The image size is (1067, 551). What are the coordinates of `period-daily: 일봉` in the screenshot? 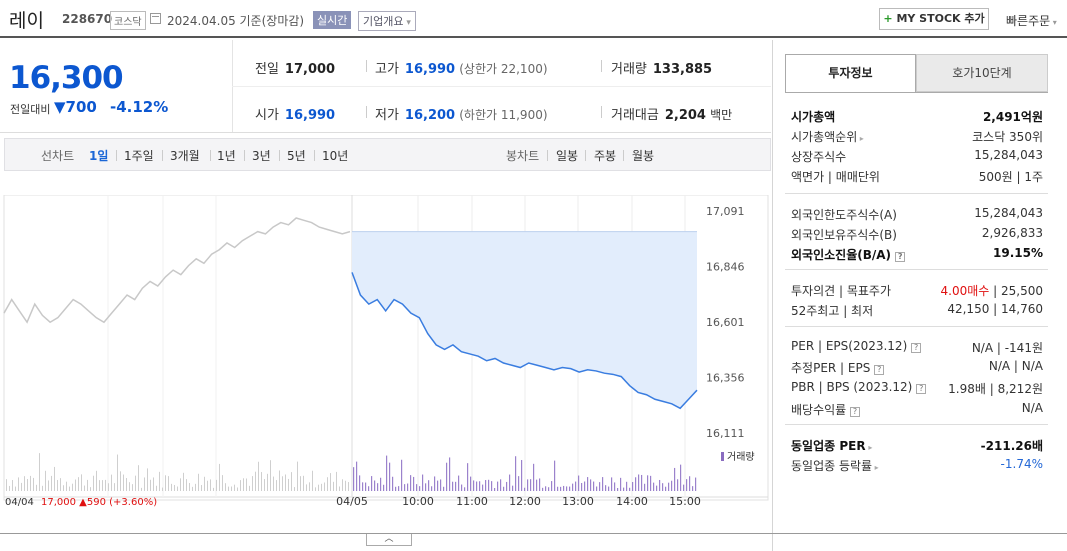 It's located at (567, 156).